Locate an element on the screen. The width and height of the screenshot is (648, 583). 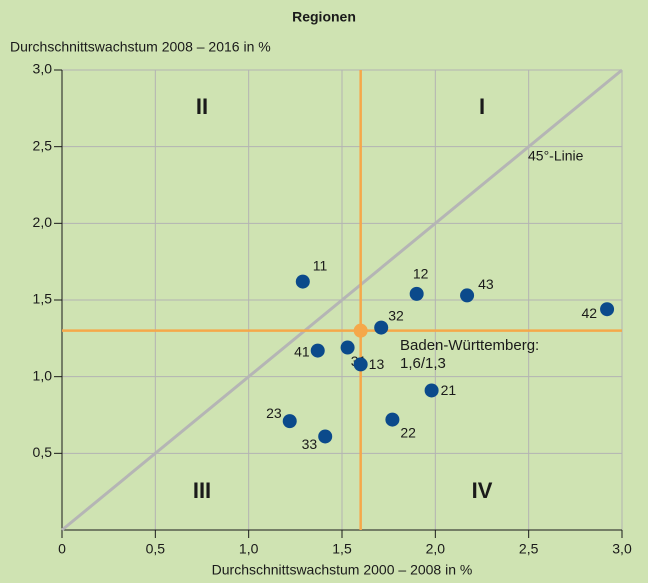
highlight-label: Baden-Württemberg: is located at coordinates (469, 345).